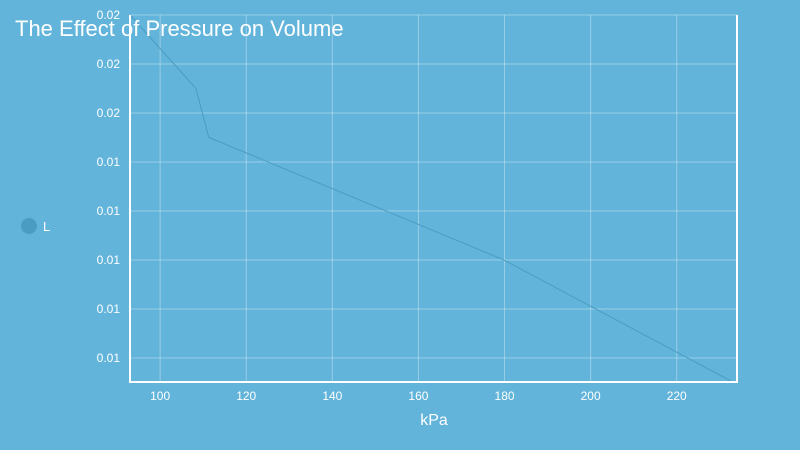 This screenshot has width=800, height=450. I want to click on x-axis-label: kPa, so click(434, 420).